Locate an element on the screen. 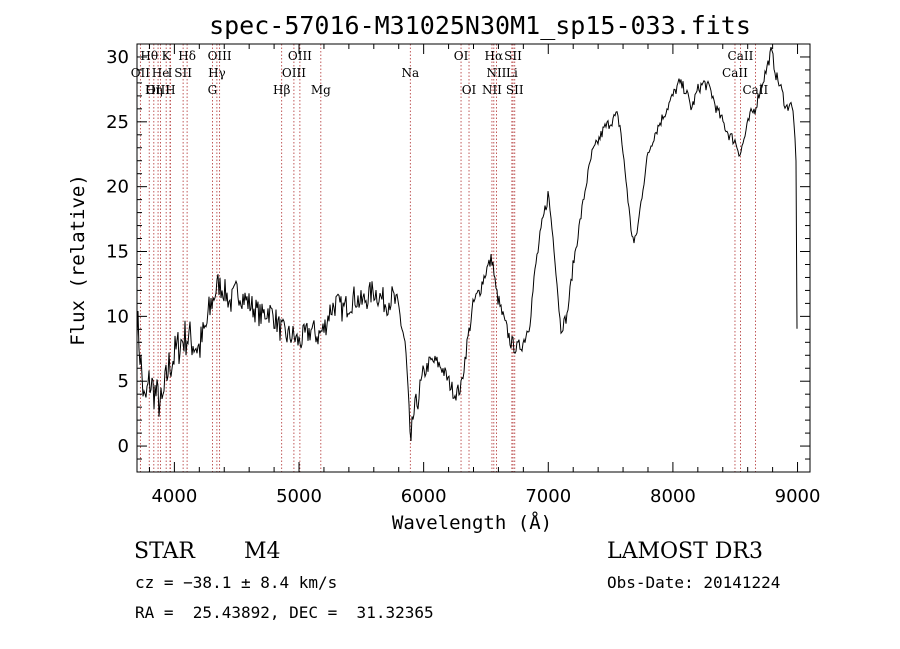  y-tick-label: 10 is located at coordinates (117, 316).